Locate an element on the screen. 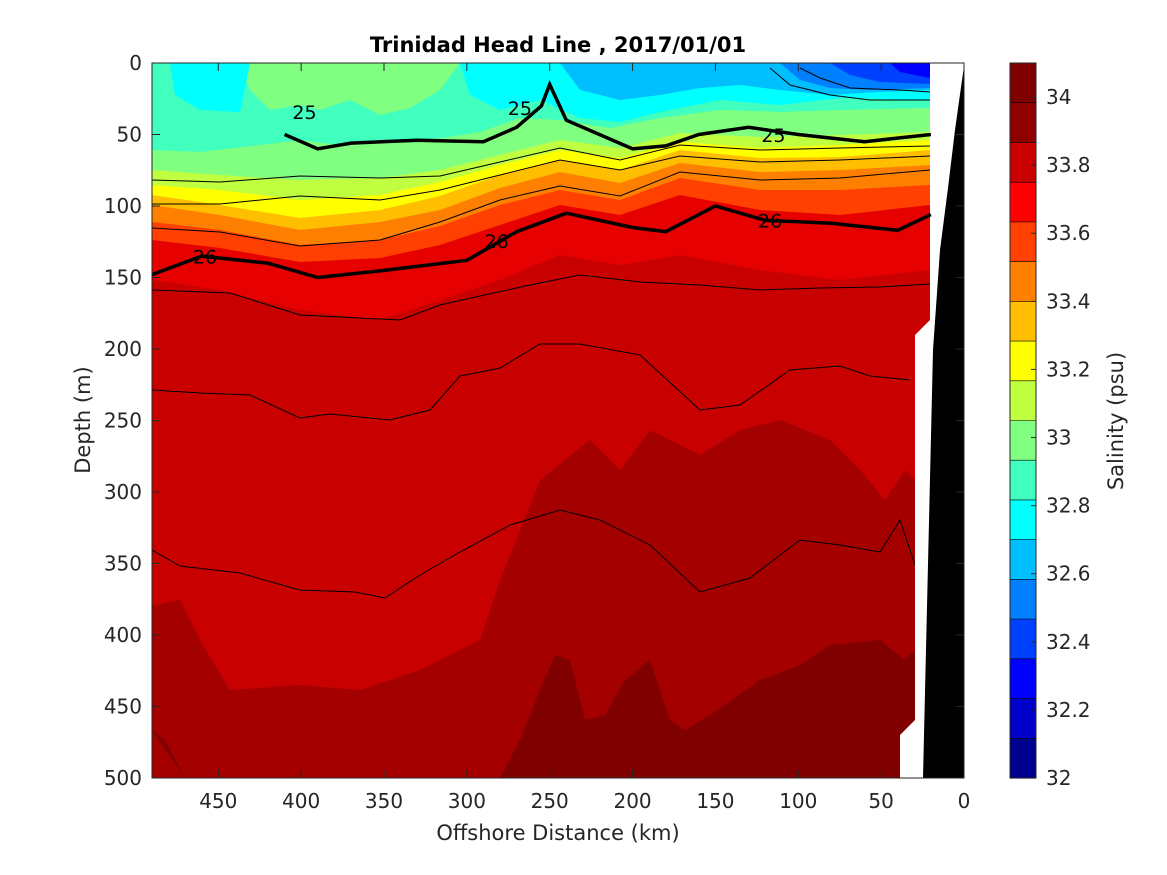 This screenshot has width=1167, height=875. y-tick-label: 50 is located at coordinates (129, 135).